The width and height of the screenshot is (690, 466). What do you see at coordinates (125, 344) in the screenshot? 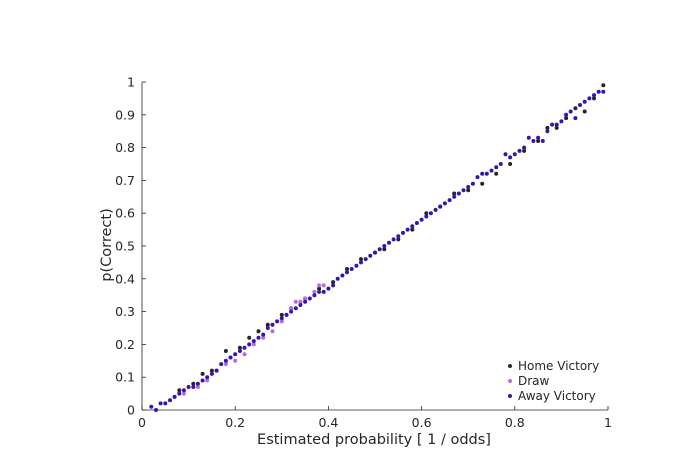
I see `y-tick-label: 0.2` at bounding box center [125, 344].